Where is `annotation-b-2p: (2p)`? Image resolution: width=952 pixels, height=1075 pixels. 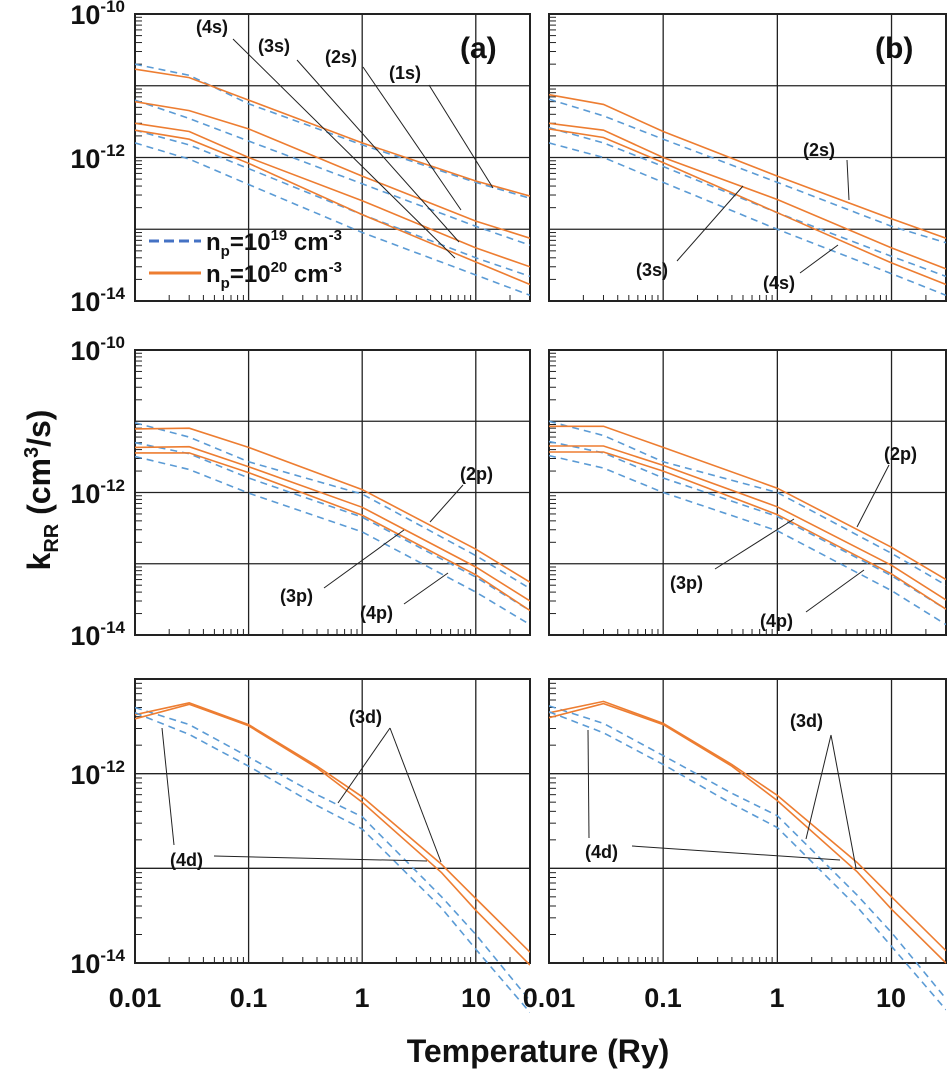 annotation-b-2p: (2p) is located at coordinates (900, 454).